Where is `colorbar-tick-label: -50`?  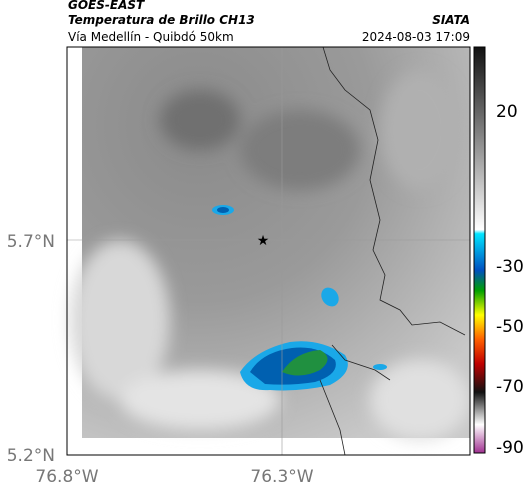
colorbar-tick-label: -50 is located at coordinates (510, 327).